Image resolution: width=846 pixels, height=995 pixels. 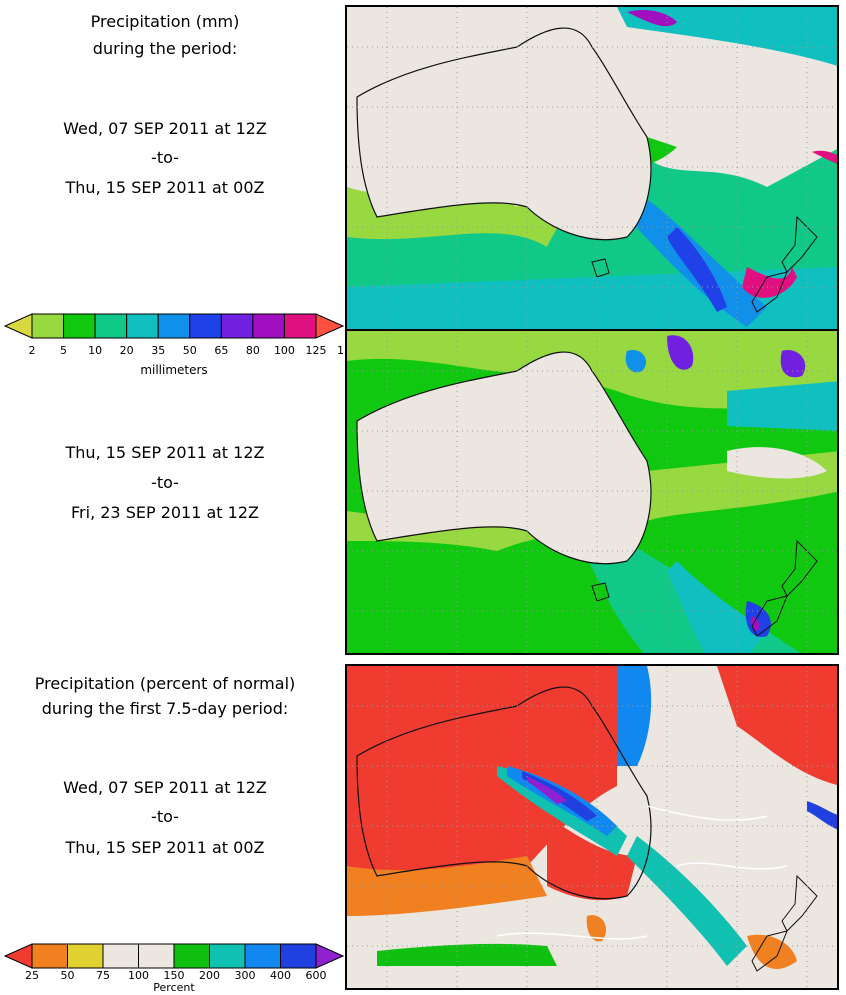 What do you see at coordinates (174, 987) in the screenshot?
I see `colorbar-percent-unit: Percent` at bounding box center [174, 987].